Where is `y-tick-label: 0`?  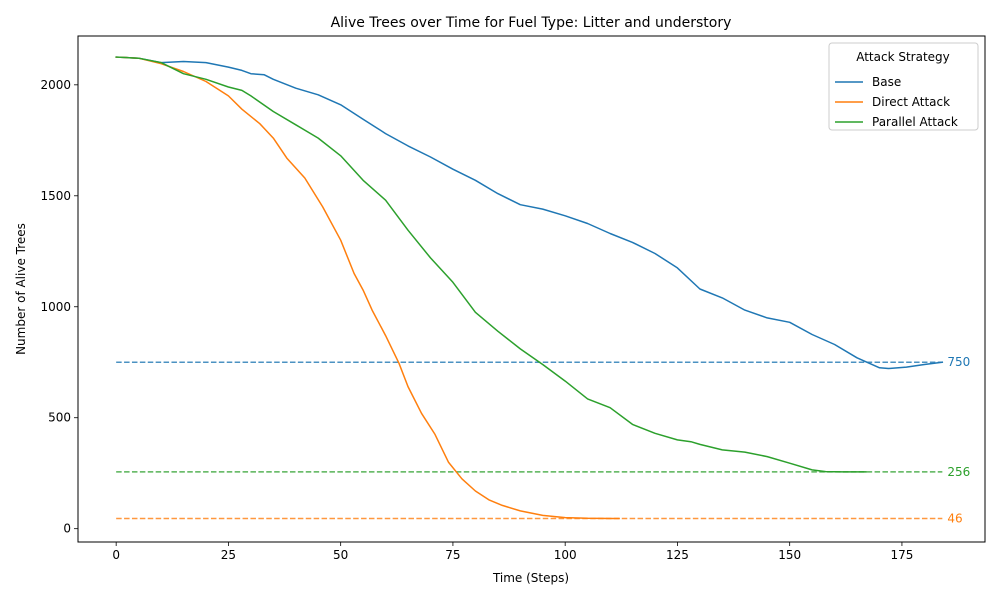
y-tick-label: 0 is located at coordinates (67, 529).